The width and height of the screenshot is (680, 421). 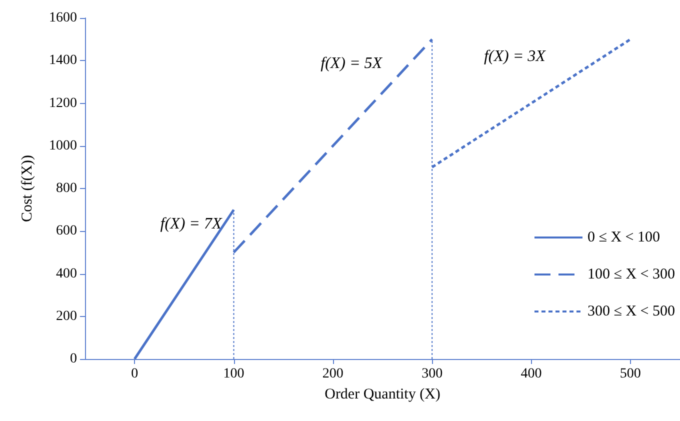 What do you see at coordinates (28, 188) in the screenshot?
I see `y-axis-title: Cost (f(X))` at bounding box center [28, 188].